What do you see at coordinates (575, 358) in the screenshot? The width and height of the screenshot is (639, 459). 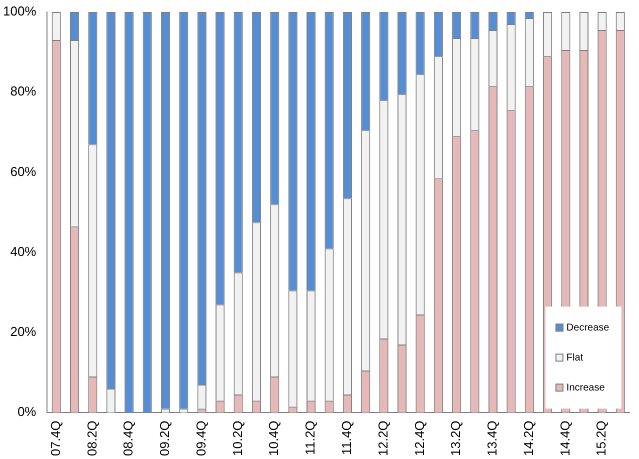 I see `legend-label: Flat` at bounding box center [575, 358].